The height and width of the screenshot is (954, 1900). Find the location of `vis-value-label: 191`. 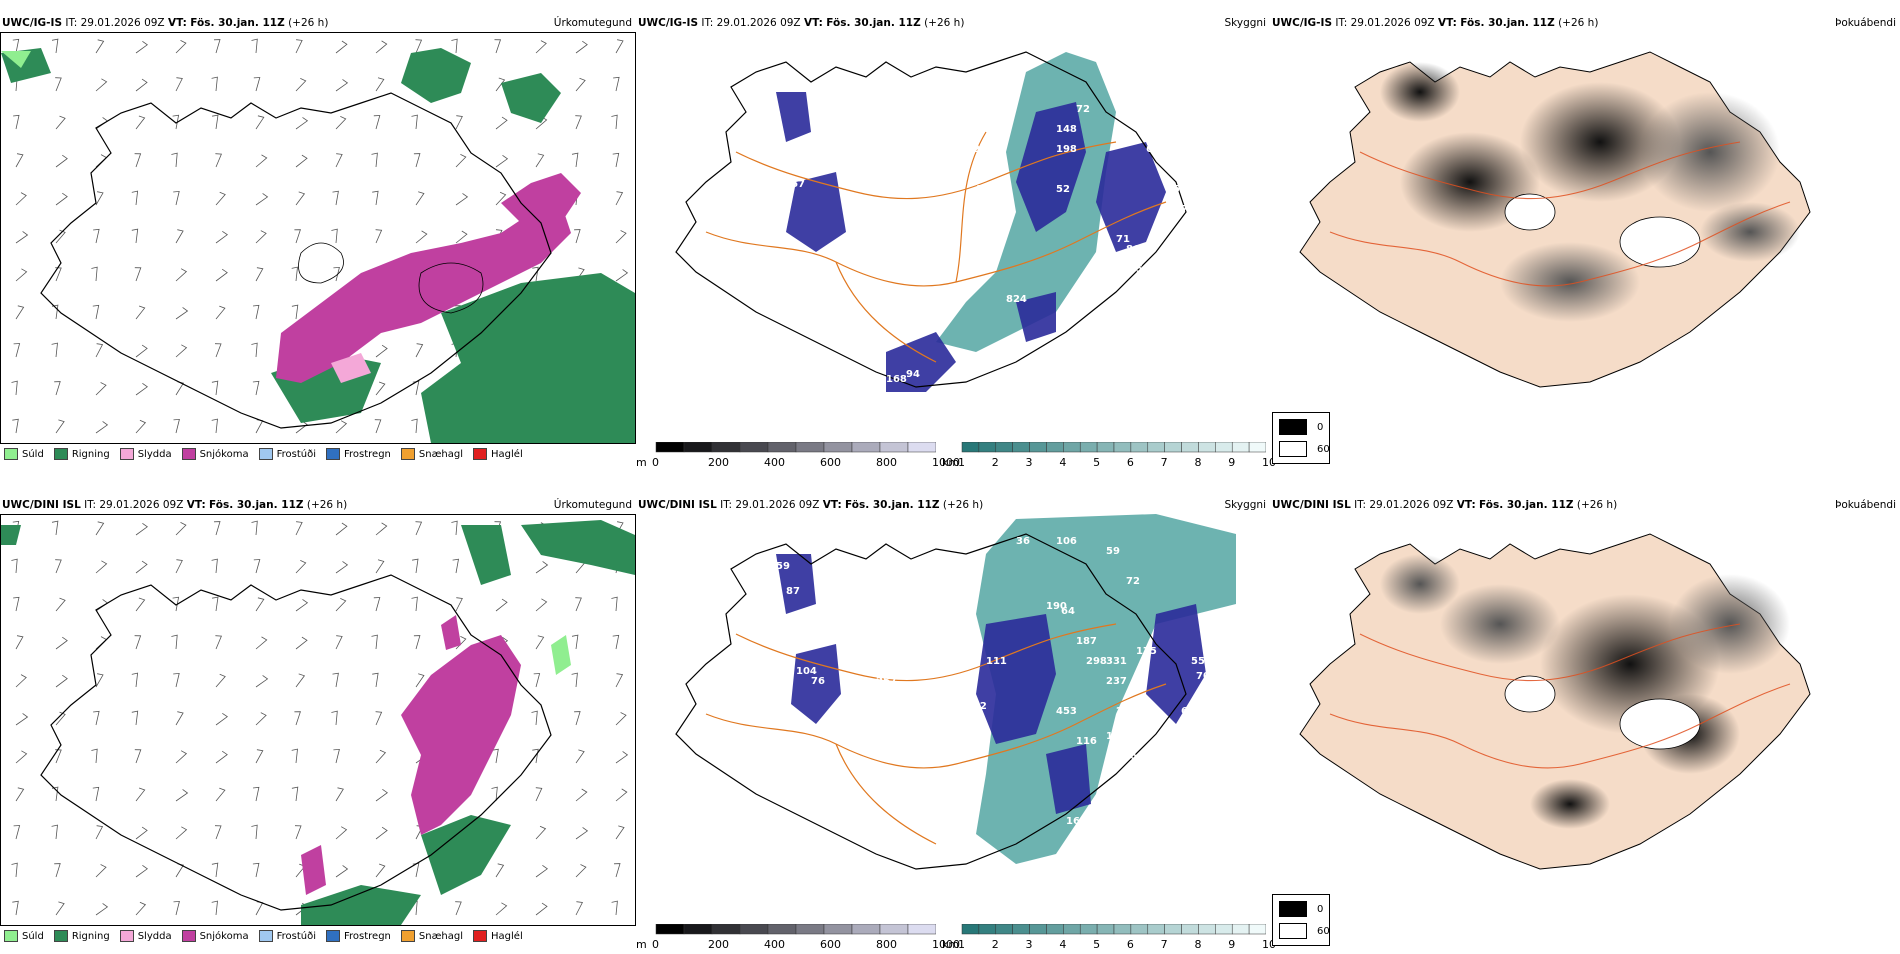

vis-value-label: 191 is located at coordinates (886, 179).